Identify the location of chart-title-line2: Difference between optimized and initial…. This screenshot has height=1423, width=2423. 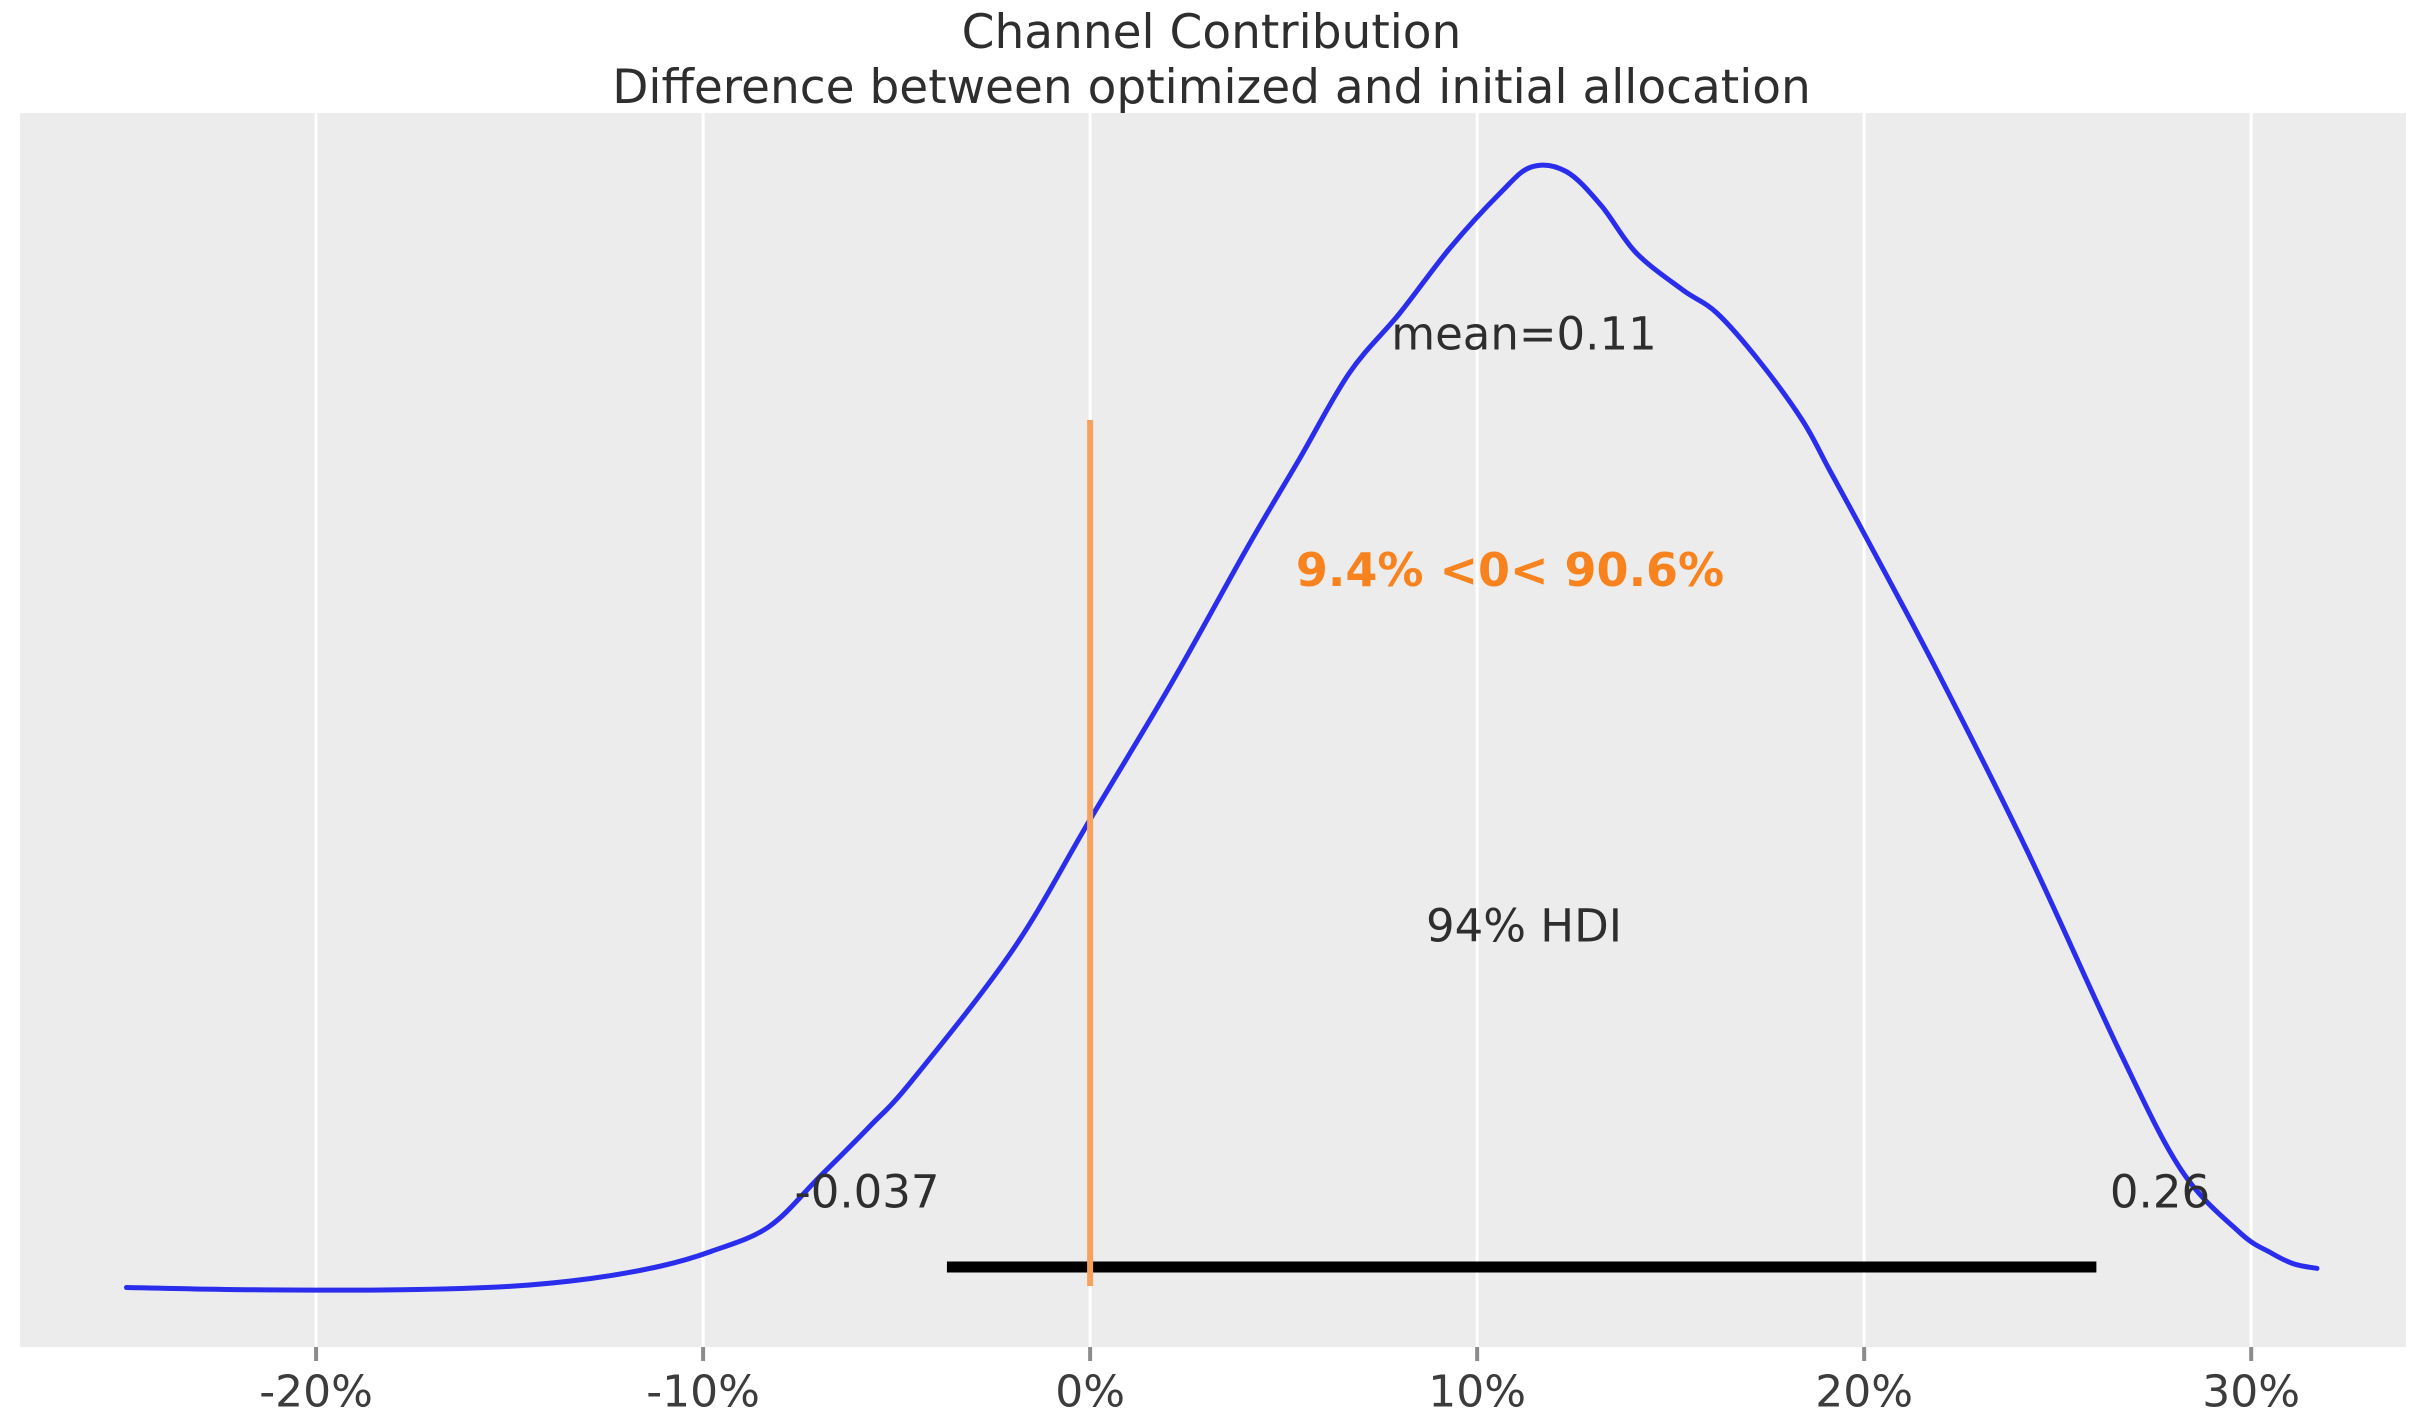
(1211, 87).